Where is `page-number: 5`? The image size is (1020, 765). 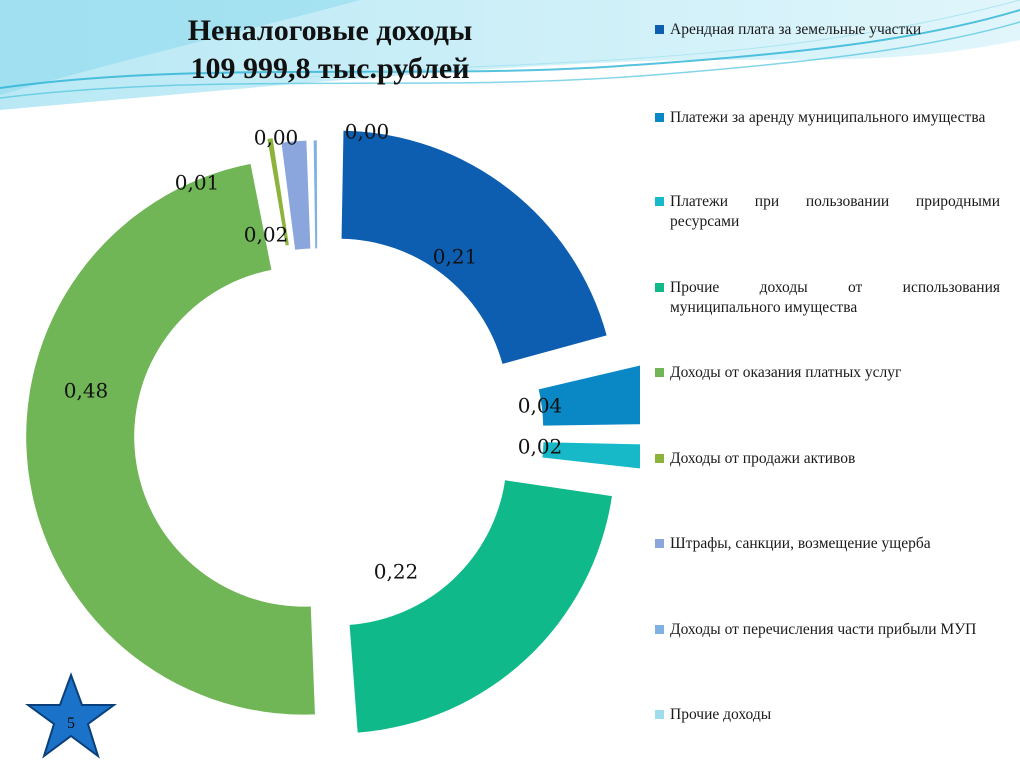
page-number: 5 is located at coordinates (71, 723).